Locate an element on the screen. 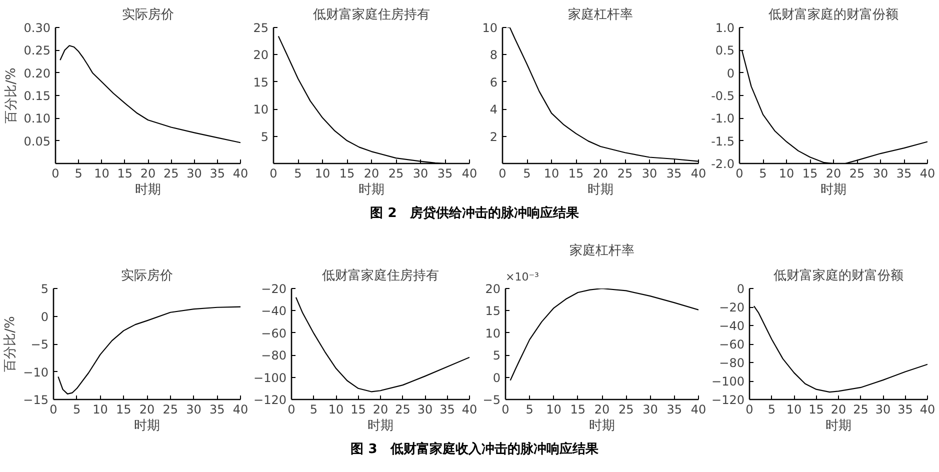 The height and width of the screenshot is (472, 939). y-tick-label: 0.30 is located at coordinates (37, 28).